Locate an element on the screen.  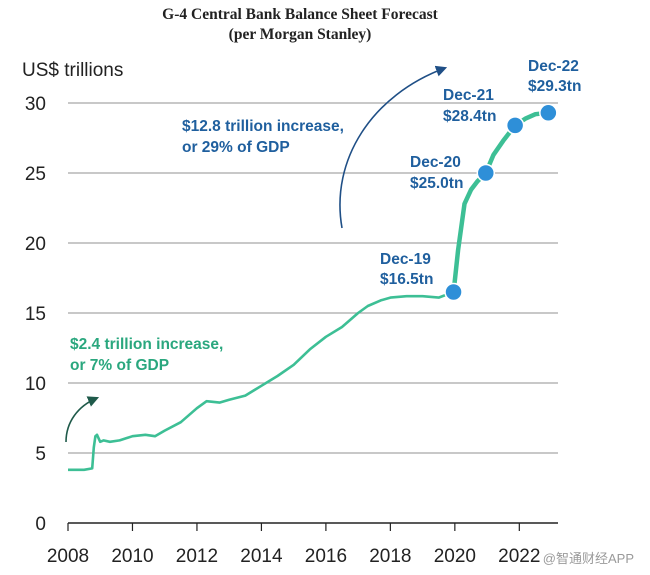
marker-label-dec20-value: $25.0tn is located at coordinates (436, 183).